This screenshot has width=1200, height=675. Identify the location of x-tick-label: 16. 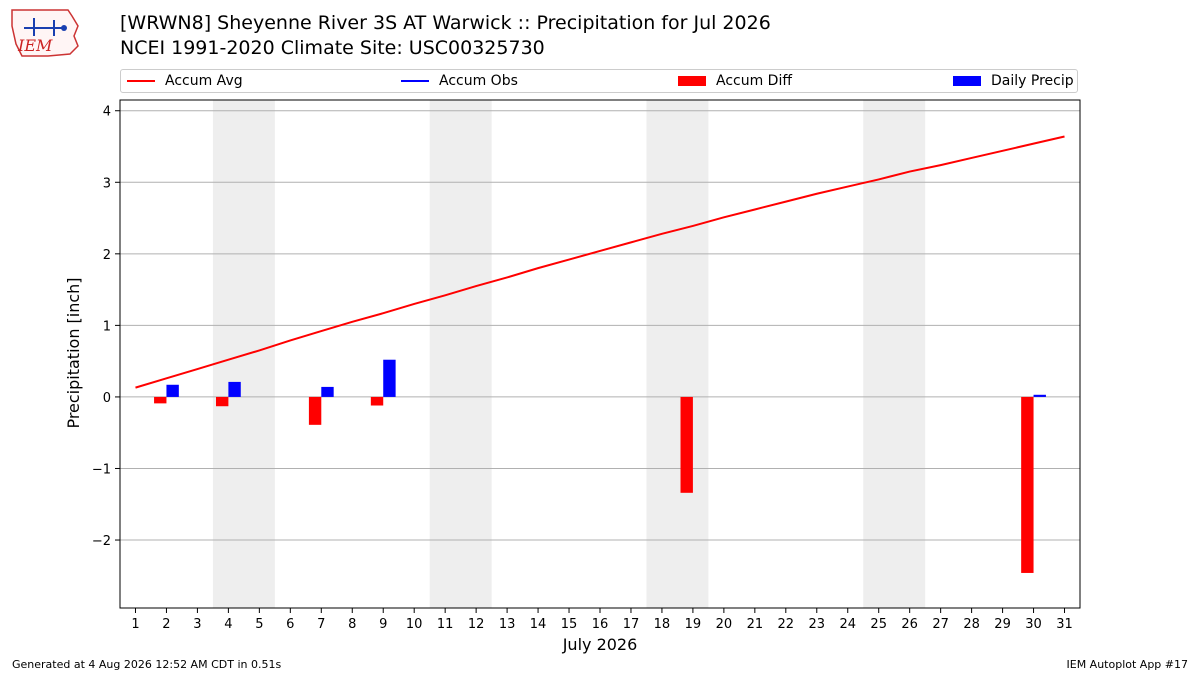
(600, 624).